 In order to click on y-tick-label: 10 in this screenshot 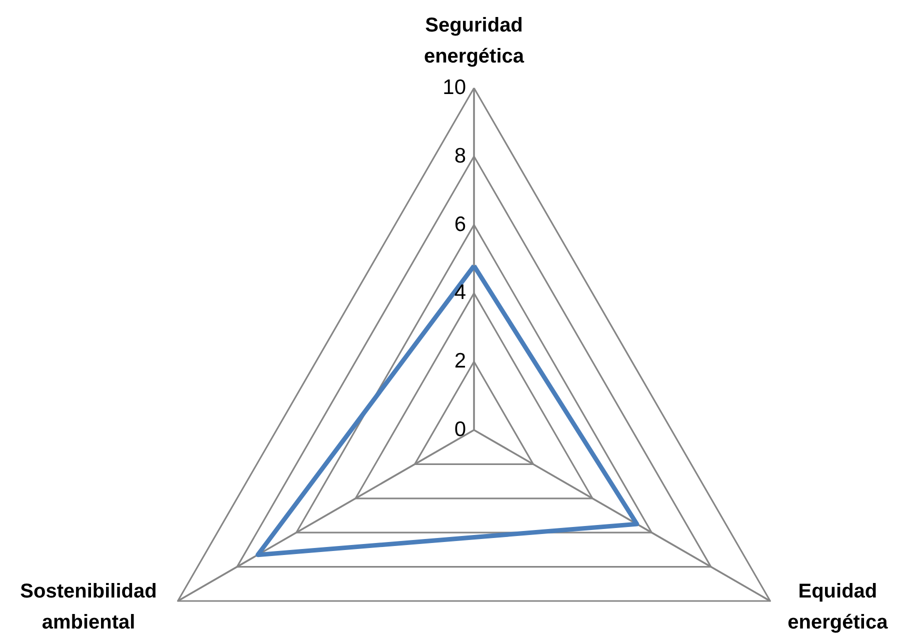, I will do `click(454, 87)`.